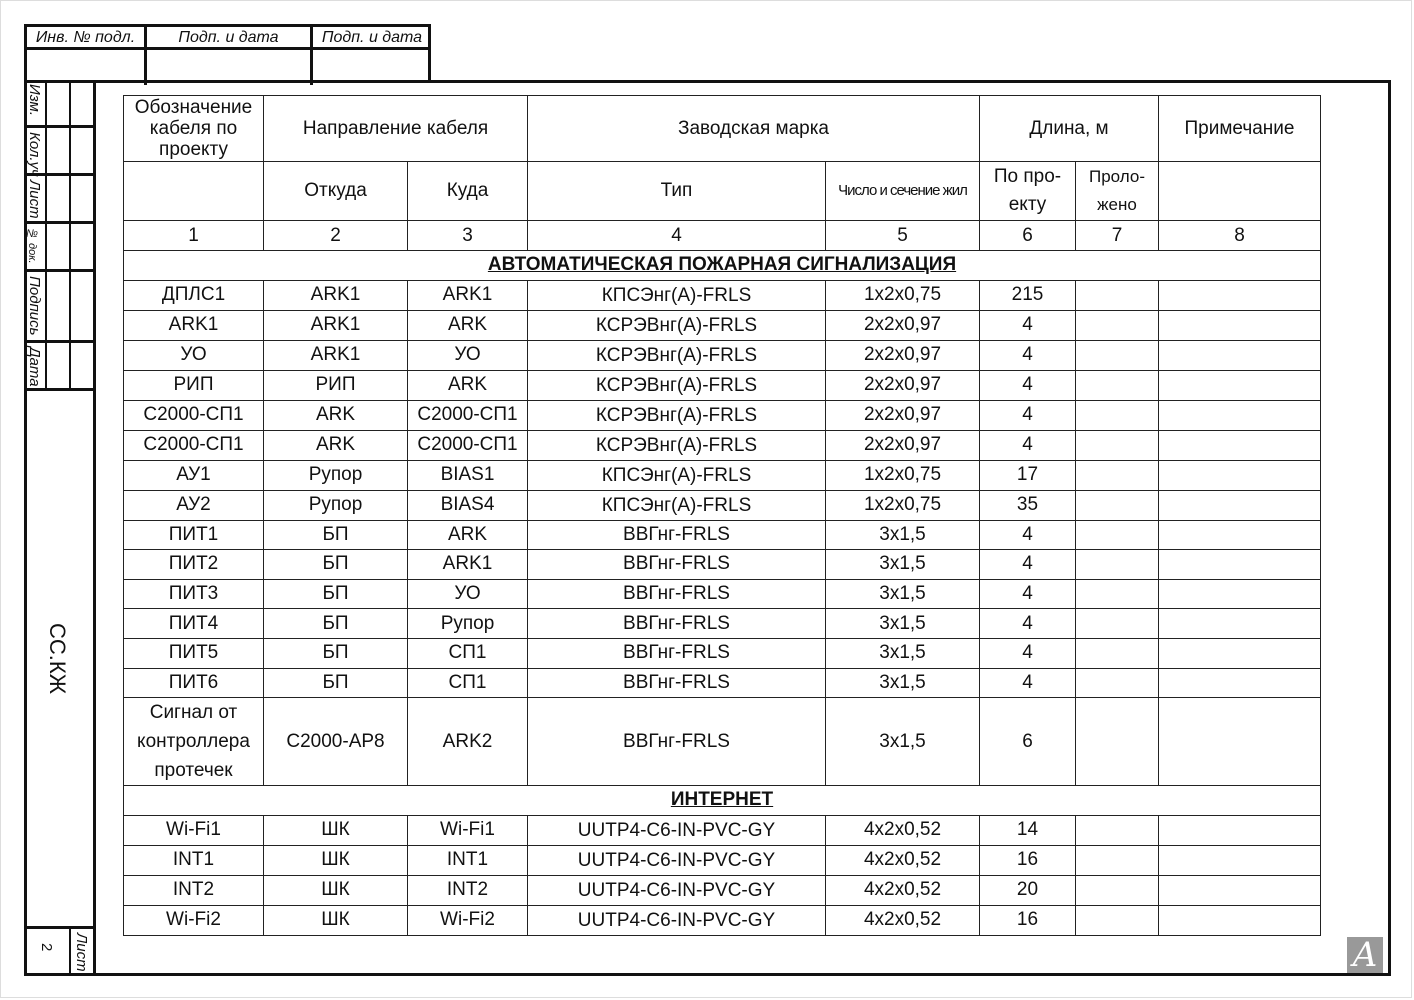 Image resolution: width=1414 pixels, height=1000 pixels. Describe the element at coordinates (193, 623) in the screenshot. I see `cell-designation: ПИТ4` at that location.